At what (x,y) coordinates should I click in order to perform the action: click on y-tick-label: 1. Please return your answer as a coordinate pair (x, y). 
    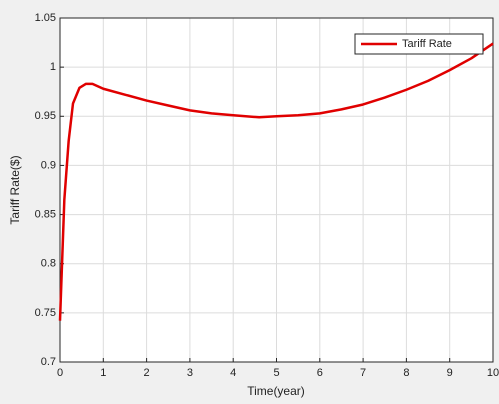
    Looking at the image, I should click on (53, 67).